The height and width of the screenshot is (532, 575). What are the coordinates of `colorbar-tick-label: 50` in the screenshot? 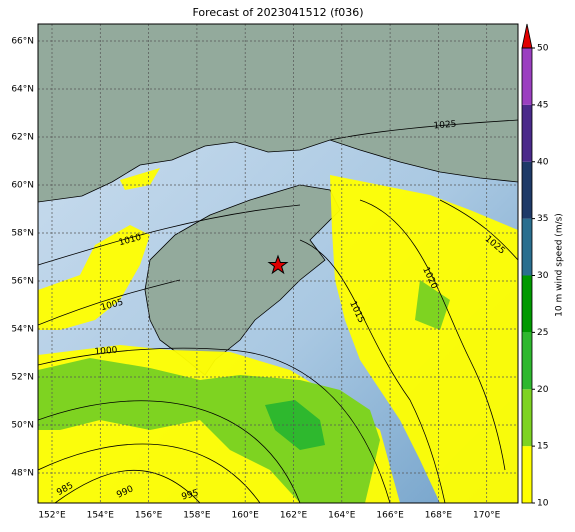 It's located at (543, 49).